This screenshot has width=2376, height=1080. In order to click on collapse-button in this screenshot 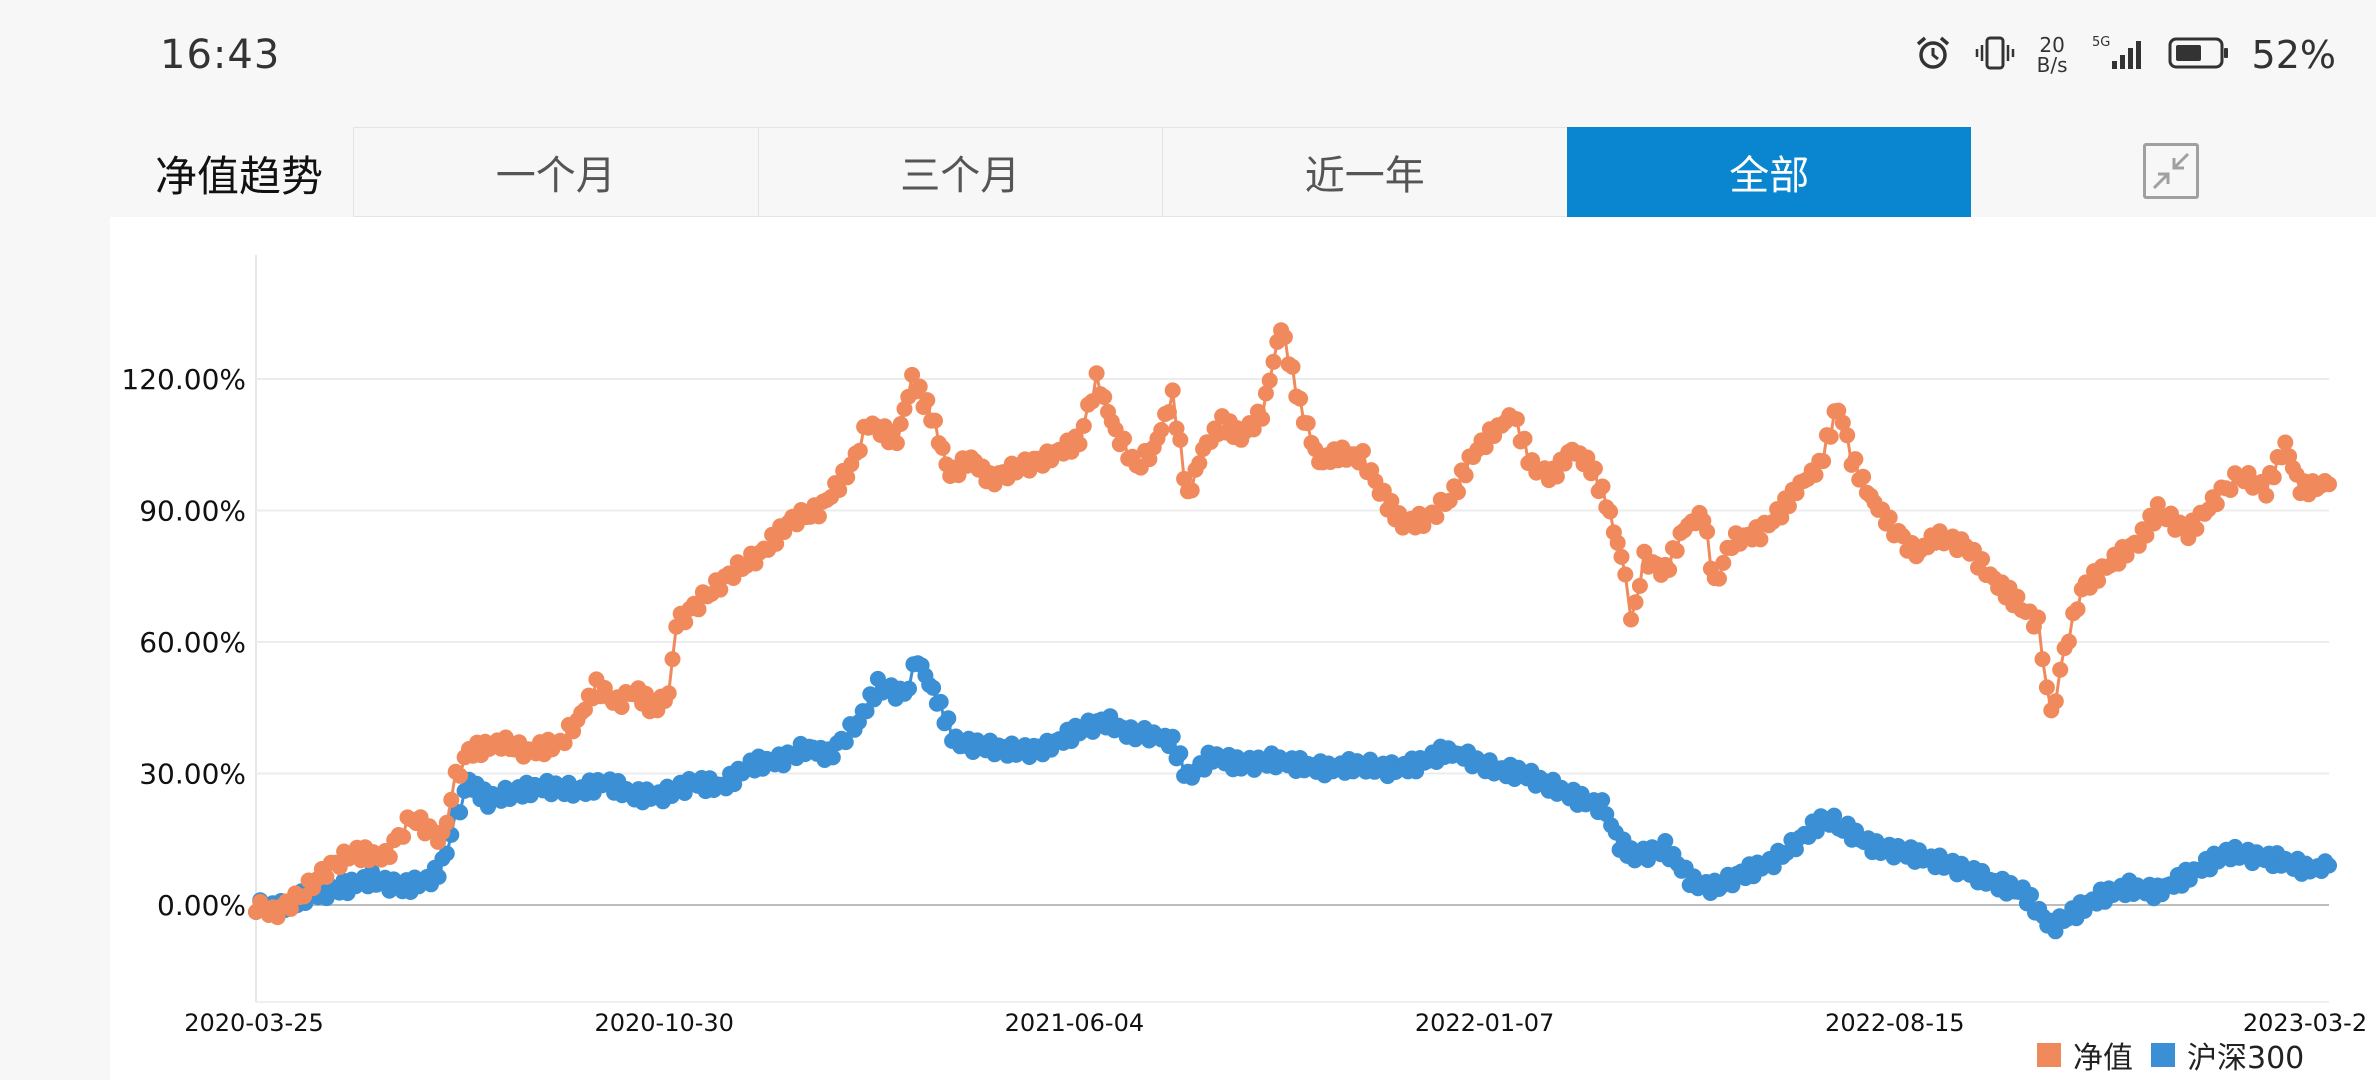, I will do `click(2171, 171)`.